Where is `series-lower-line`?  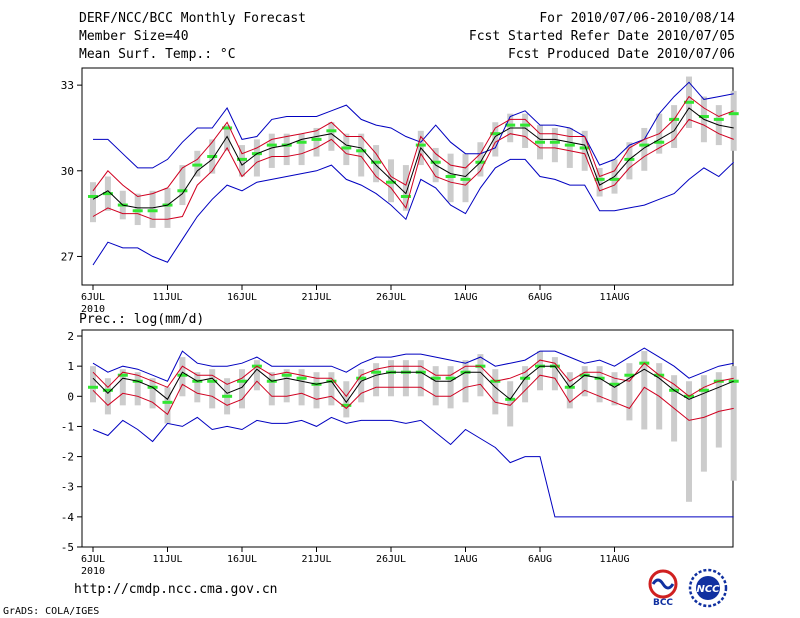
series-lower-line is located at coordinates (413, 467).